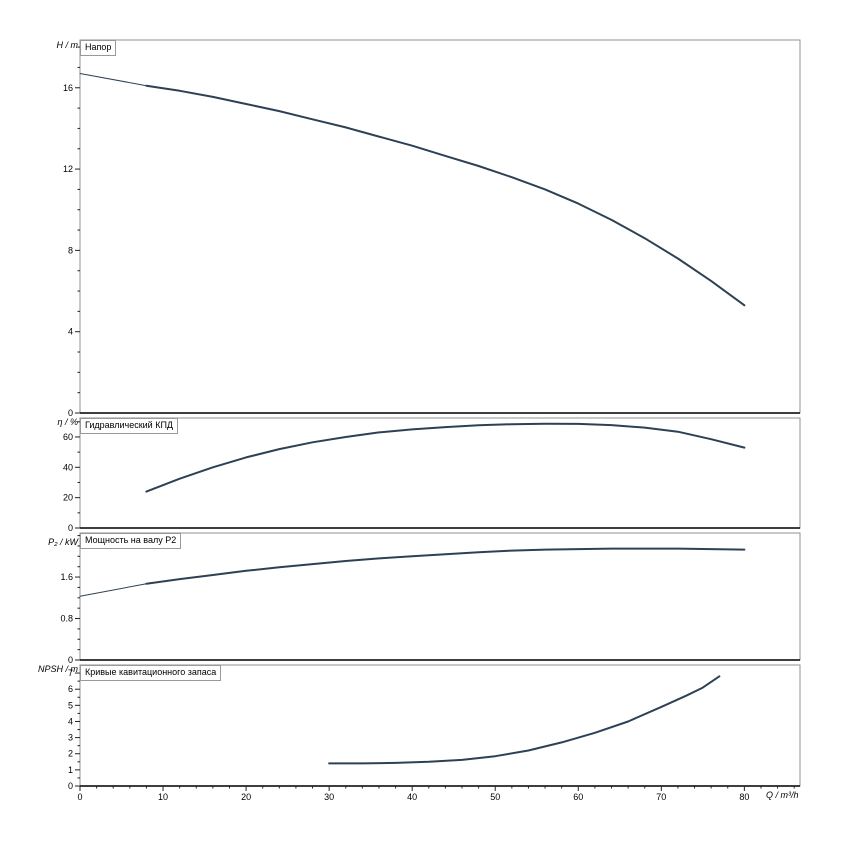  I want to click on x-tick-label: 20, so click(246, 797).